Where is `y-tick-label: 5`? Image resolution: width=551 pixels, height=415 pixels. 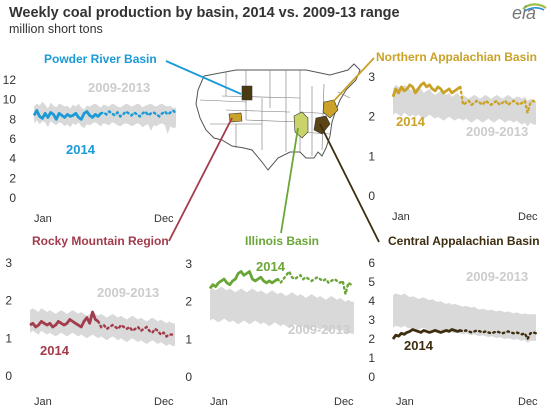 y-tick-label: 5 is located at coordinates (371, 282).